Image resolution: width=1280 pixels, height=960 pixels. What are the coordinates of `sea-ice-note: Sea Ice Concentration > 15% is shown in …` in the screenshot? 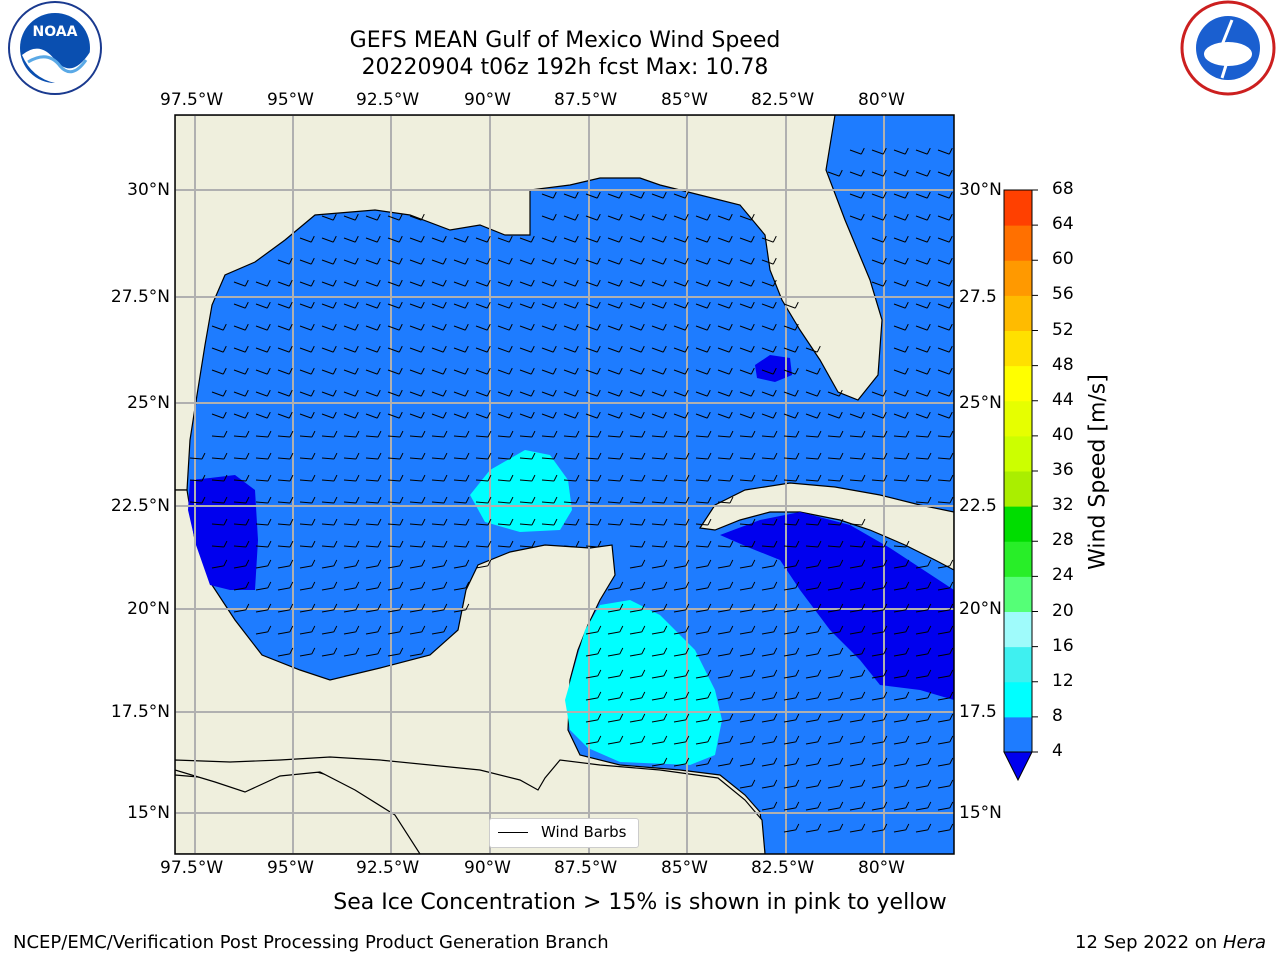 It's located at (640, 902).